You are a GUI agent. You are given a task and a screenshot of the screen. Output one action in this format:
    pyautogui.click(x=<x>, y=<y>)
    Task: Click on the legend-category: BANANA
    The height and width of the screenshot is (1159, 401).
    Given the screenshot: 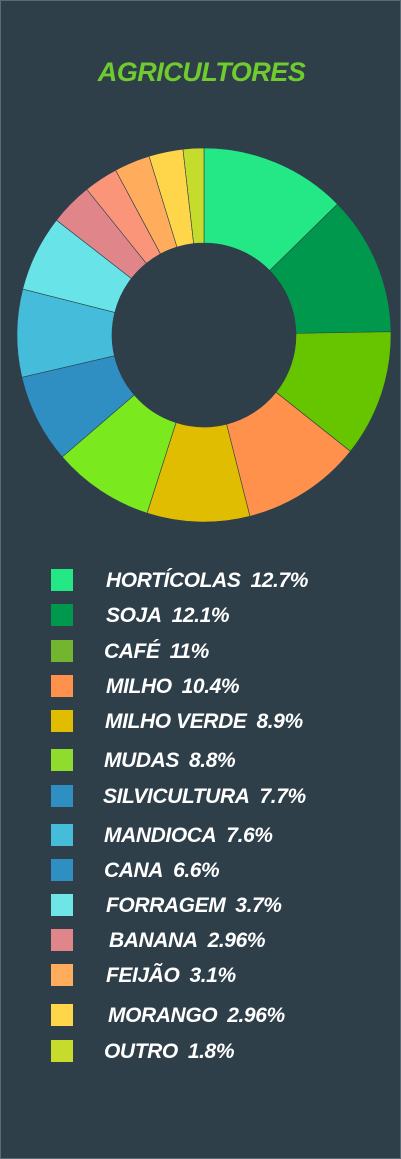 What is the action you would take?
    pyautogui.click(x=153, y=940)
    